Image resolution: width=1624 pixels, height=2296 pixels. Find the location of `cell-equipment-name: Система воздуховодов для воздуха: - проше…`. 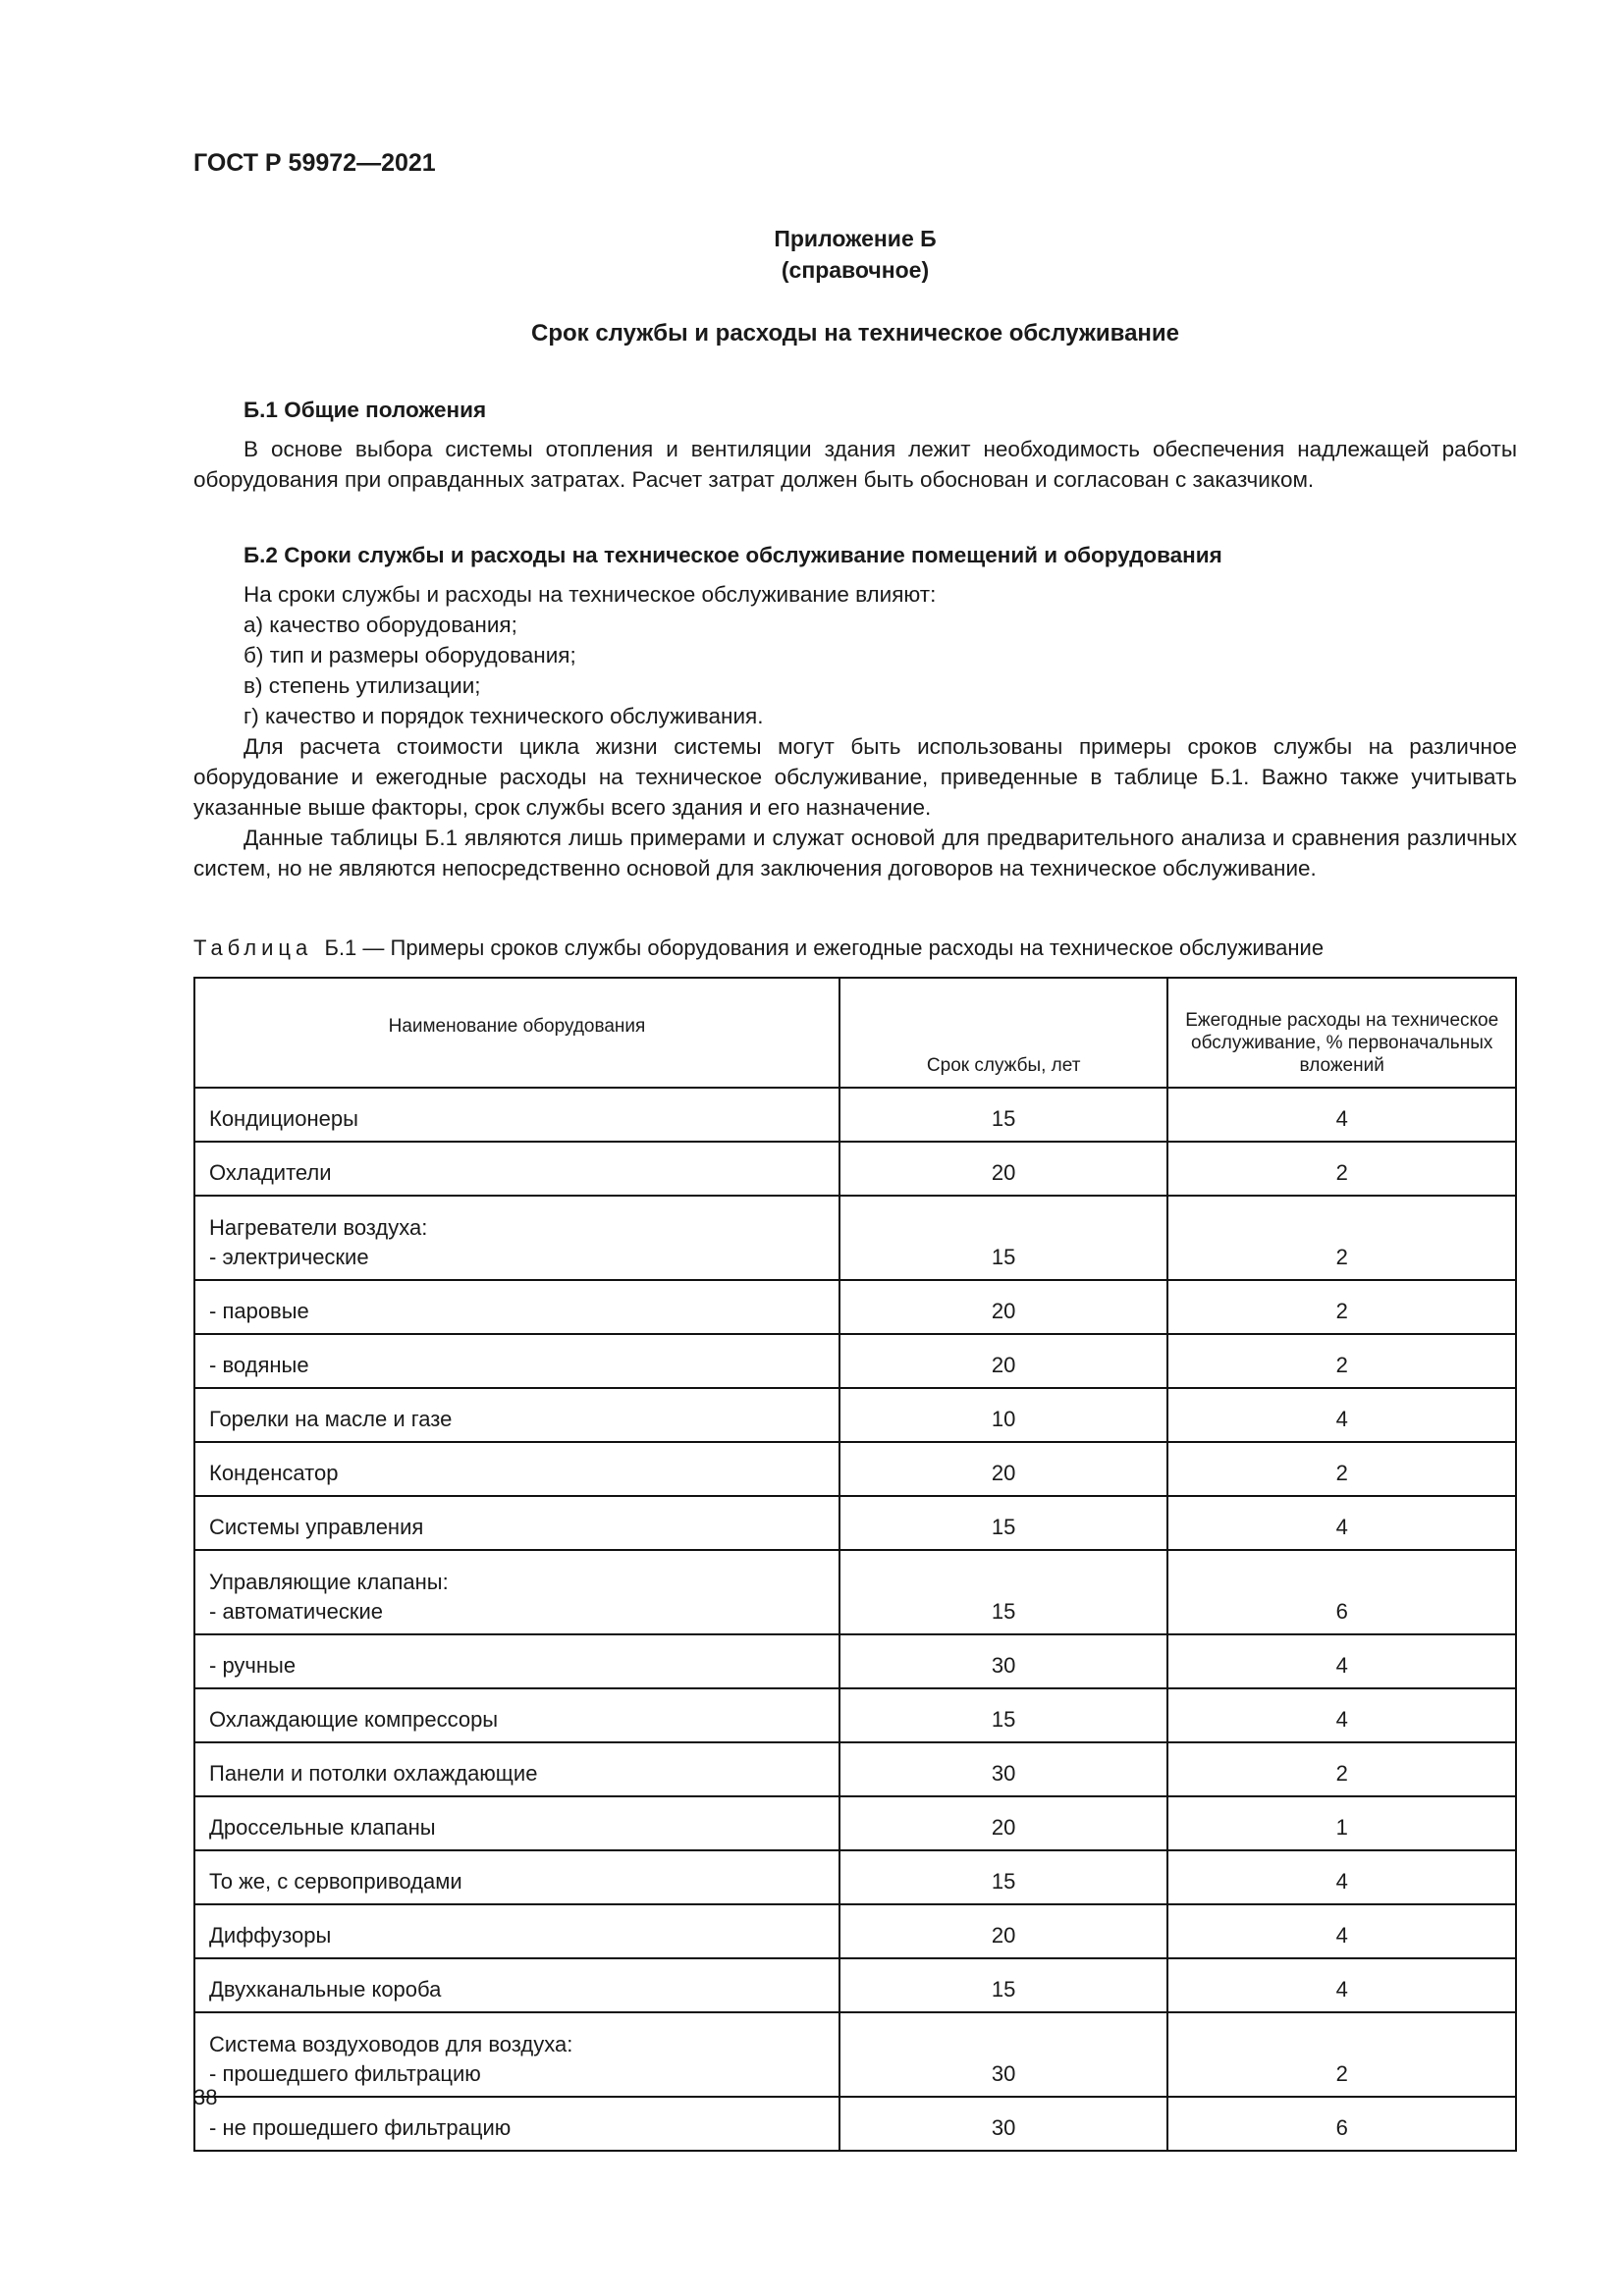

cell-equipment-name: Система воздуховодов для воздуха: - проше… is located at coordinates (516, 2054).